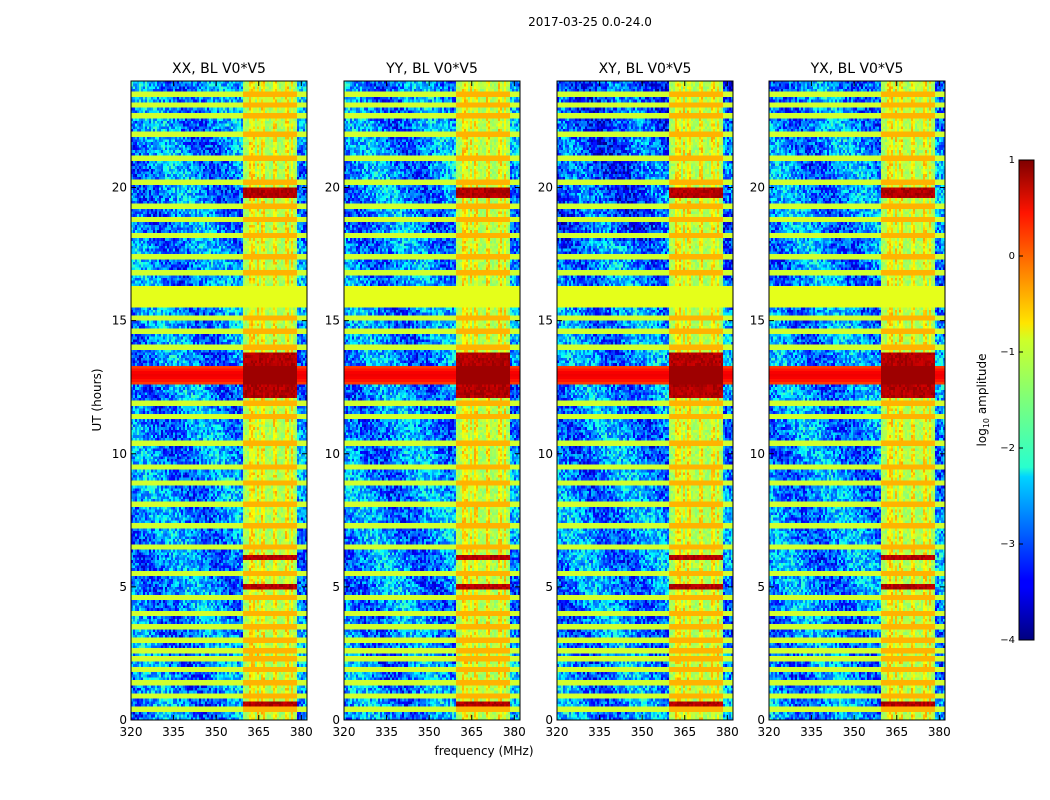 The width and height of the screenshot is (1050, 800). Describe the element at coordinates (1007, 544) in the screenshot. I see `colorbar-tick-label: −3` at that location.